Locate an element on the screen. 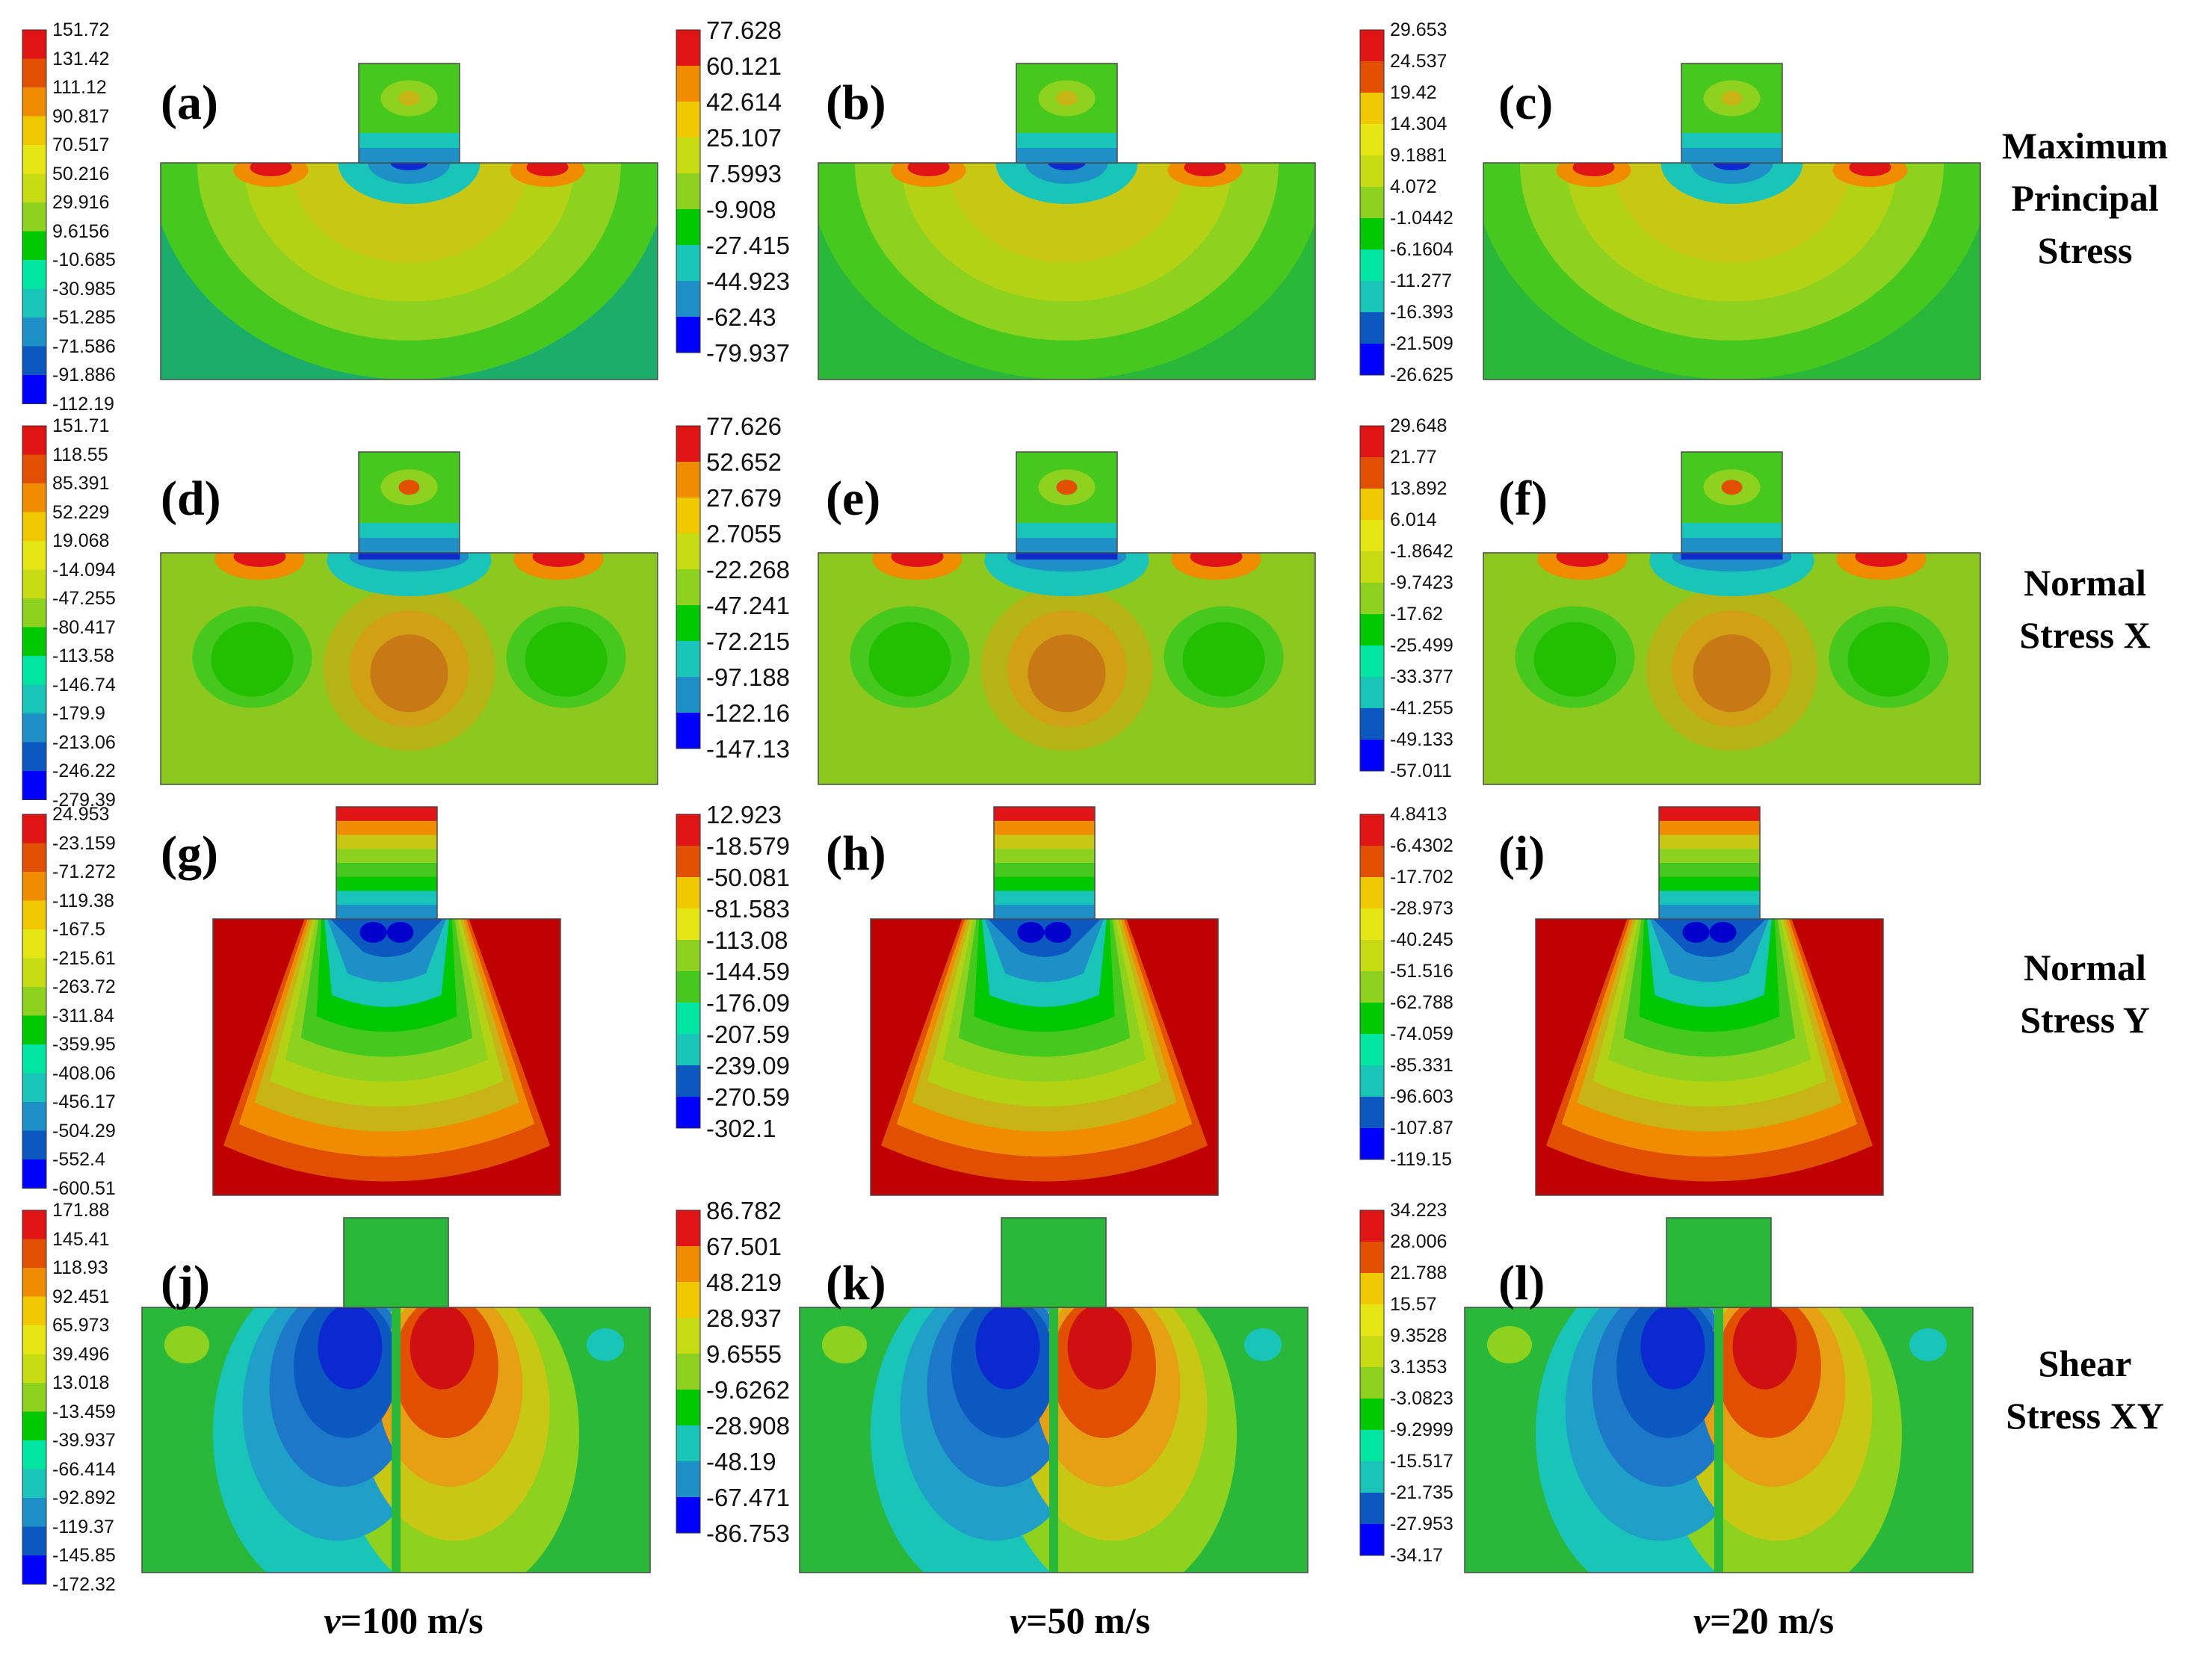 The image size is (2212, 1660). panel-k is located at coordinates (992, 1391).